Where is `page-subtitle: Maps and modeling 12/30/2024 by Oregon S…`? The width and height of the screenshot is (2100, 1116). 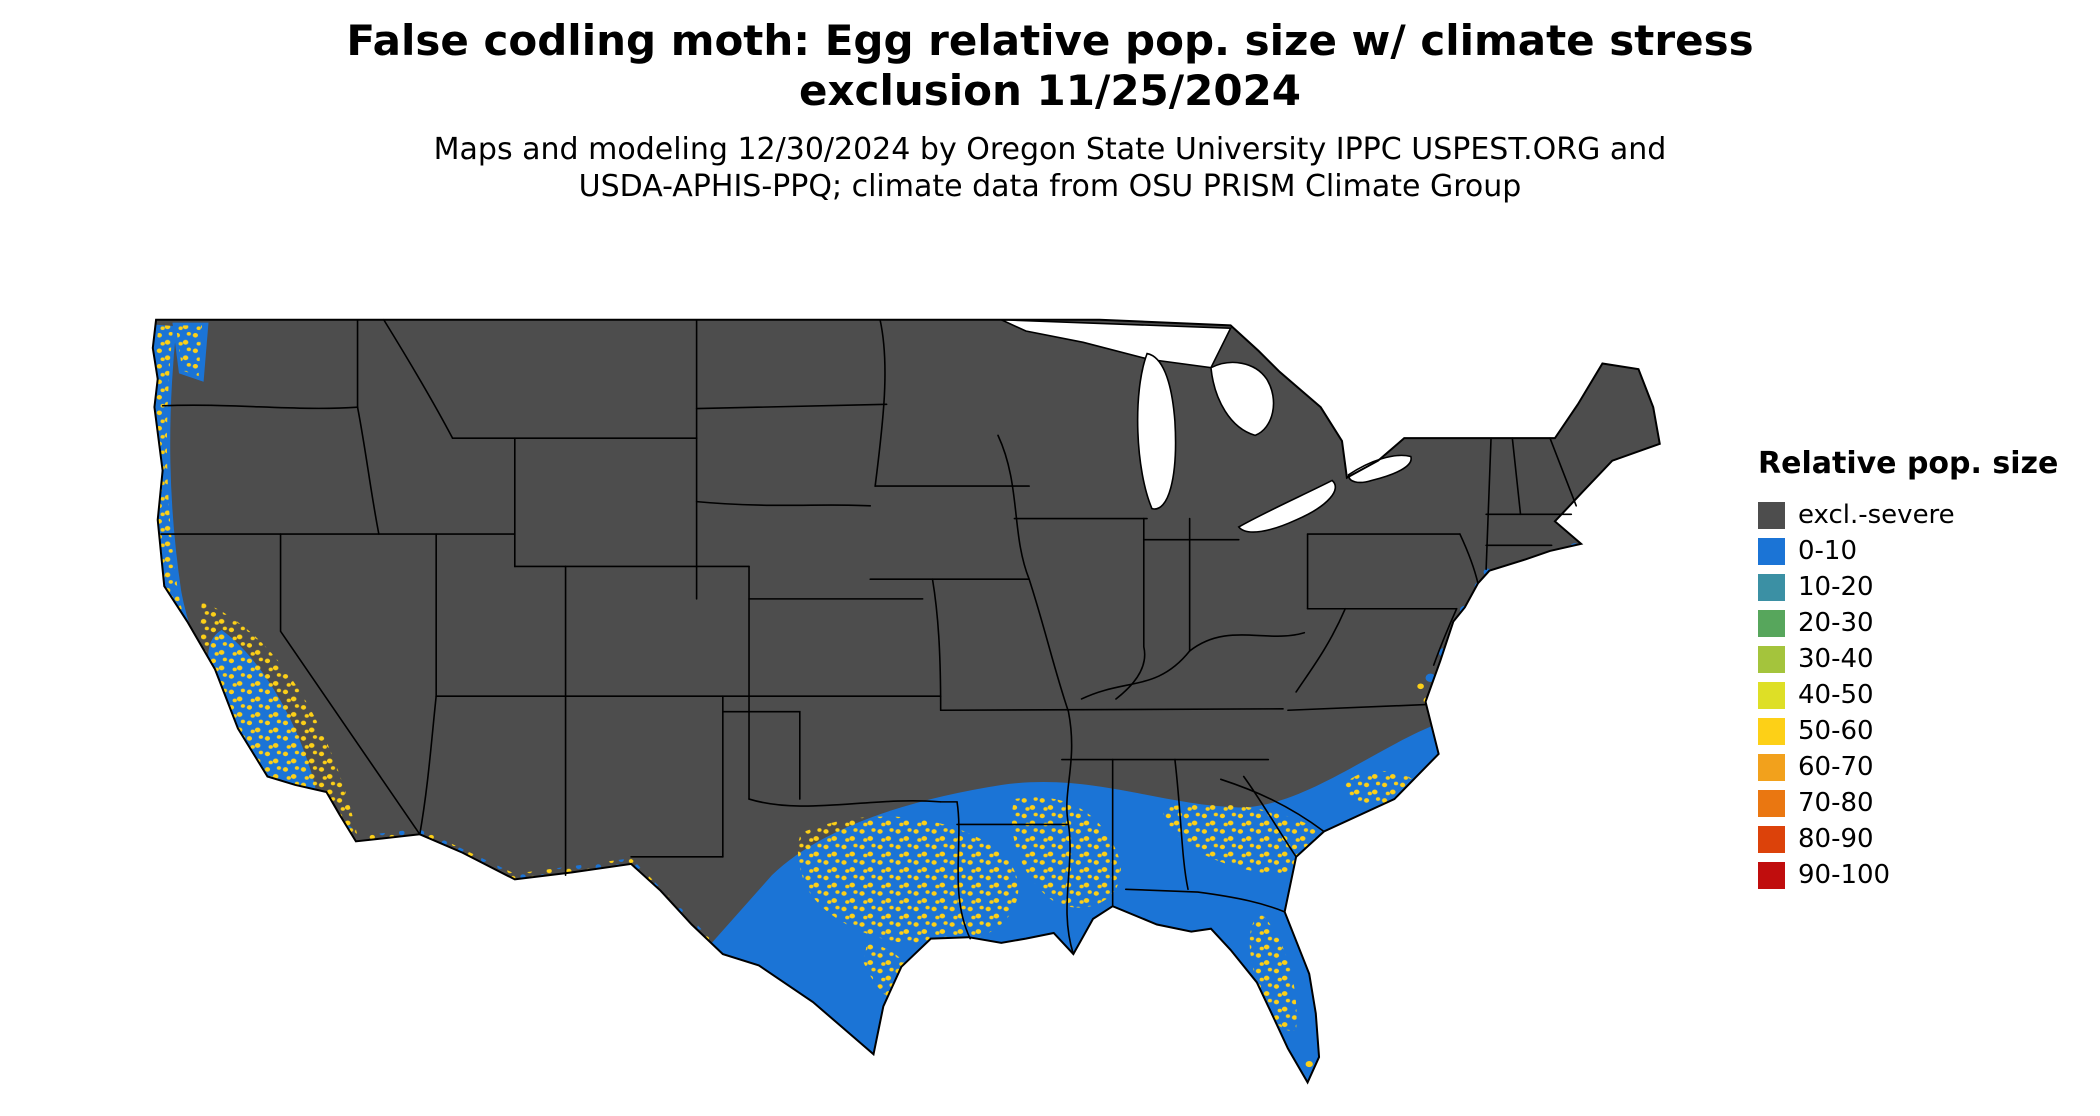
page-subtitle: Maps and modeling 12/30/2024 by Oregon S… is located at coordinates (1050, 168).